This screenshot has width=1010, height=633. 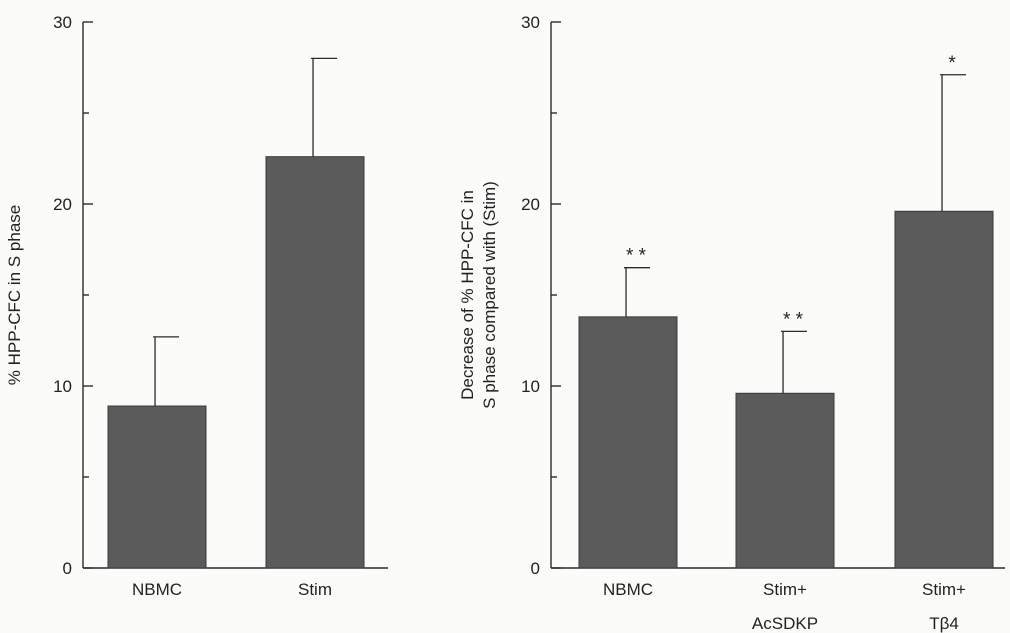 What do you see at coordinates (944, 623) in the screenshot?
I see `category-label: Tβ4` at bounding box center [944, 623].